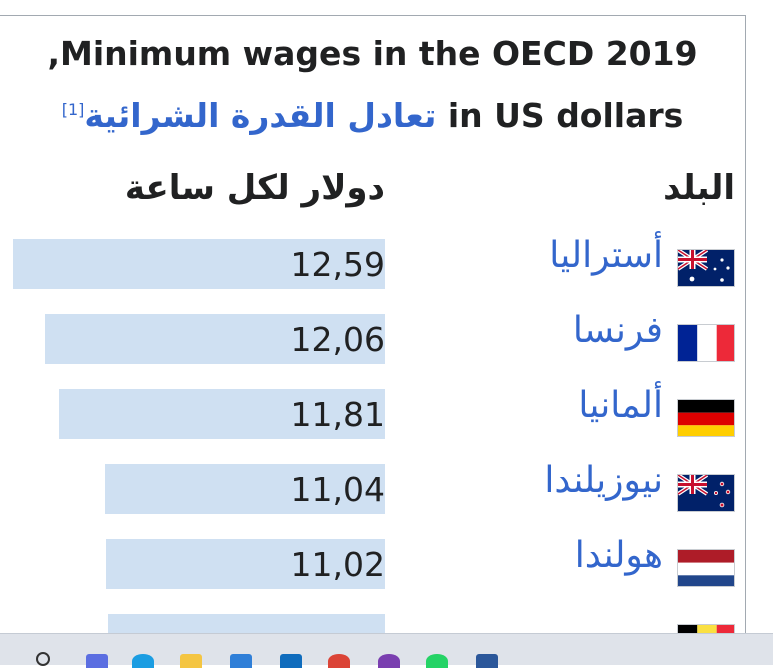  What do you see at coordinates (191, 661) in the screenshot?
I see `folder-icon` at bounding box center [191, 661].